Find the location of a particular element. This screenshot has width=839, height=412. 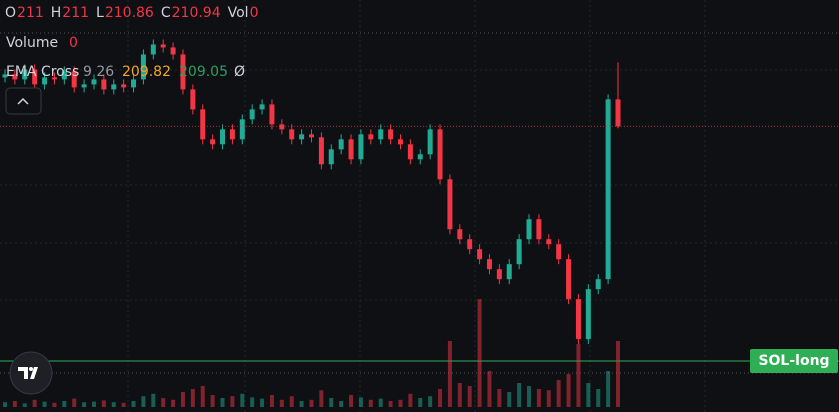

ema-params: 9 26 is located at coordinates (98, 72).